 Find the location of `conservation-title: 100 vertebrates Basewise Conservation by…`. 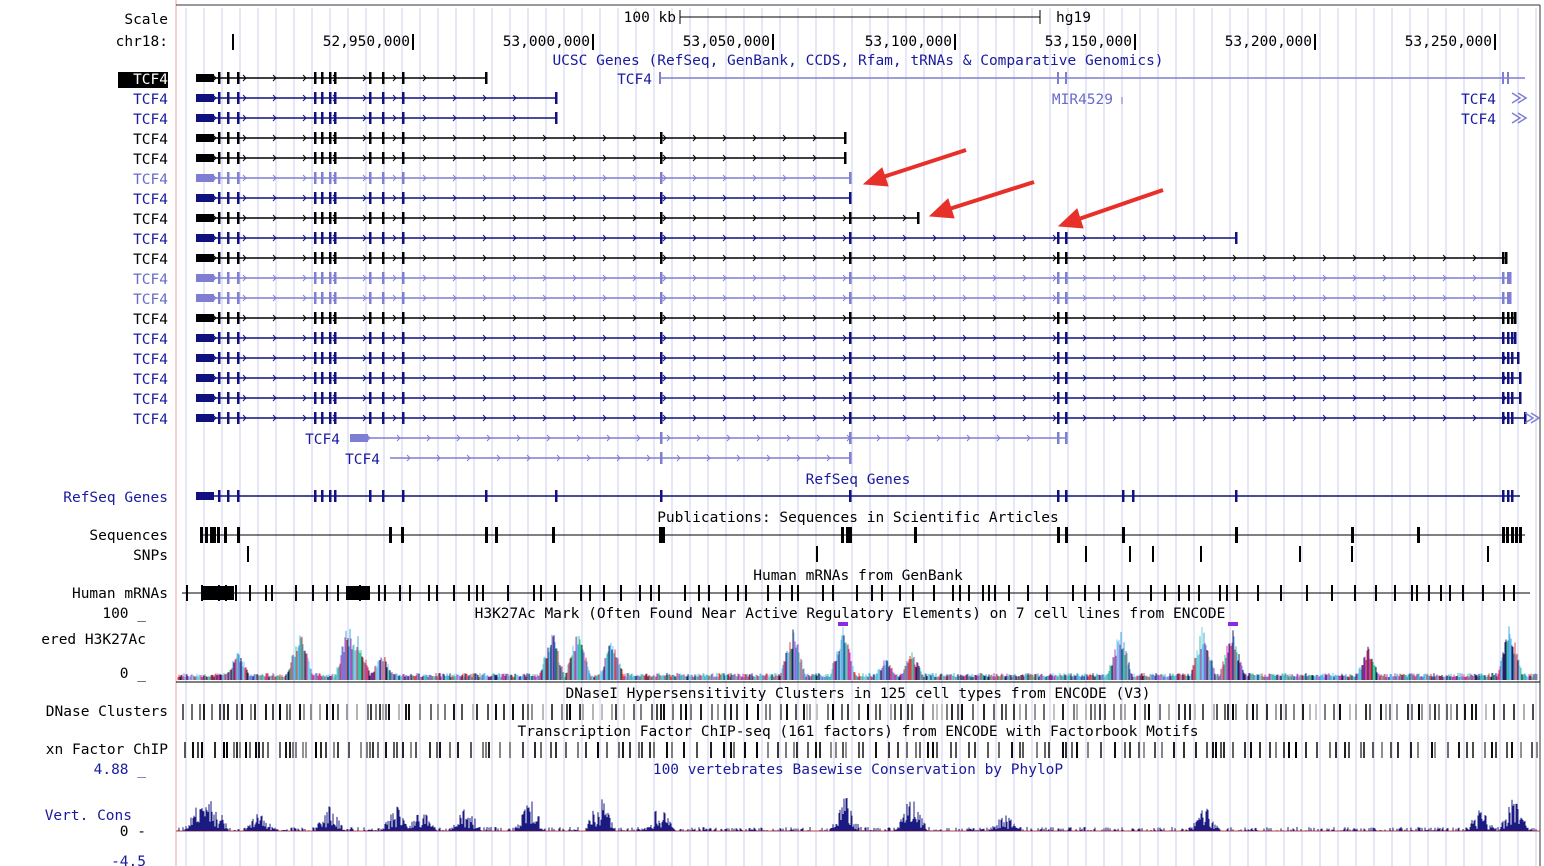

conservation-title: 100 vertebrates Basewise Conservation by… is located at coordinates (858, 770).